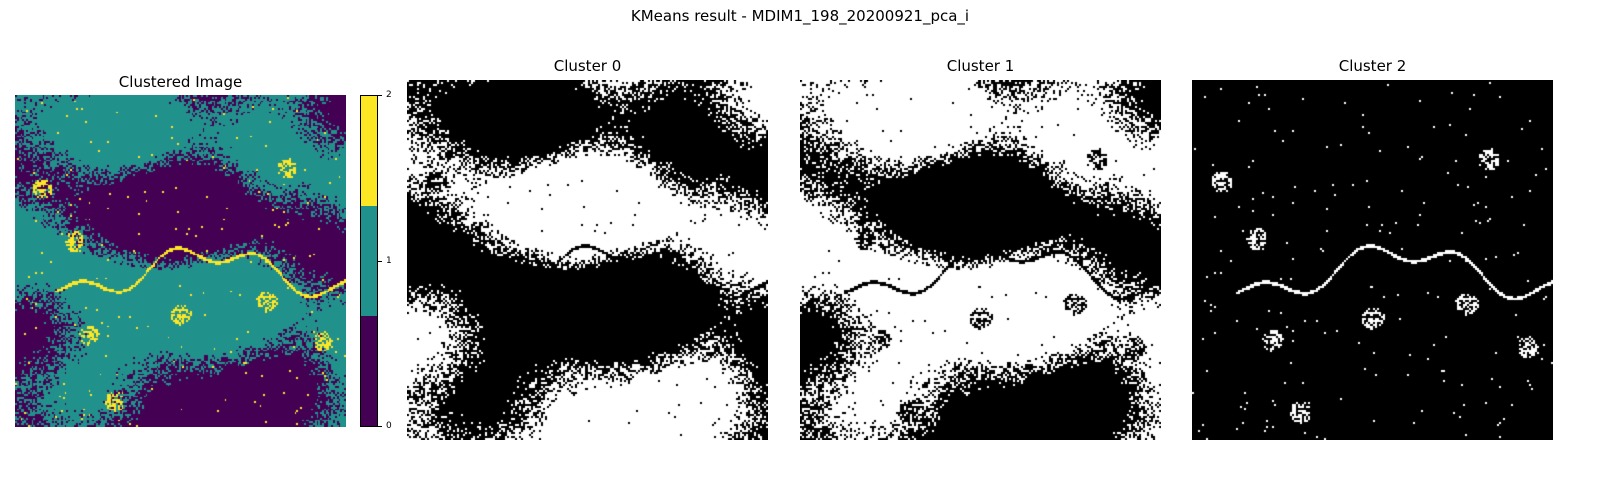  What do you see at coordinates (180, 261) in the screenshot?
I see `clustered-image` at bounding box center [180, 261].